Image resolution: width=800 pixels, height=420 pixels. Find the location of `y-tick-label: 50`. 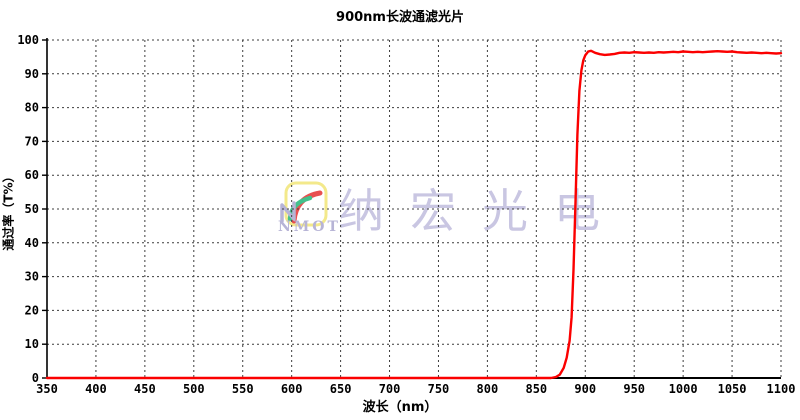

y-tick-label: 50 is located at coordinates (32, 209).